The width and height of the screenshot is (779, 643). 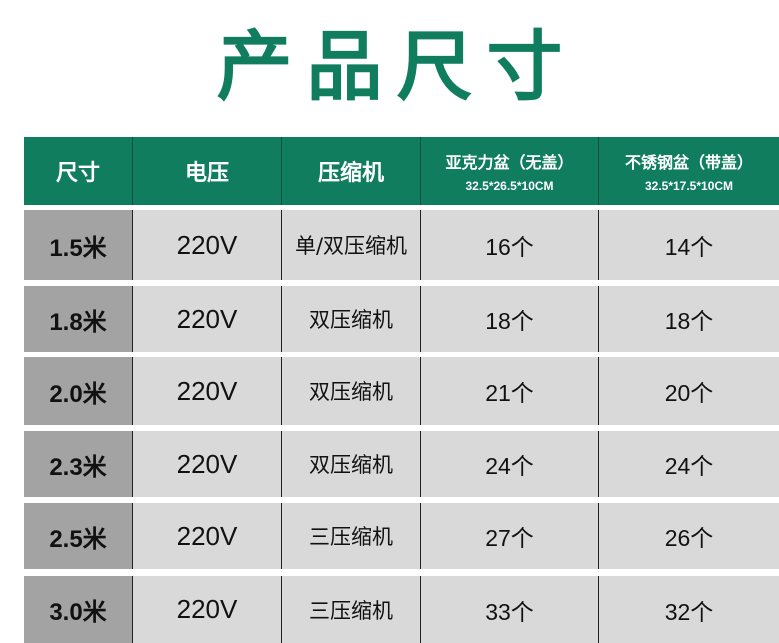 What do you see at coordinates (351, 245) in the screenshot?
I see `cell-compressor: 单/双压缩机` at bounding box center [351, 245].